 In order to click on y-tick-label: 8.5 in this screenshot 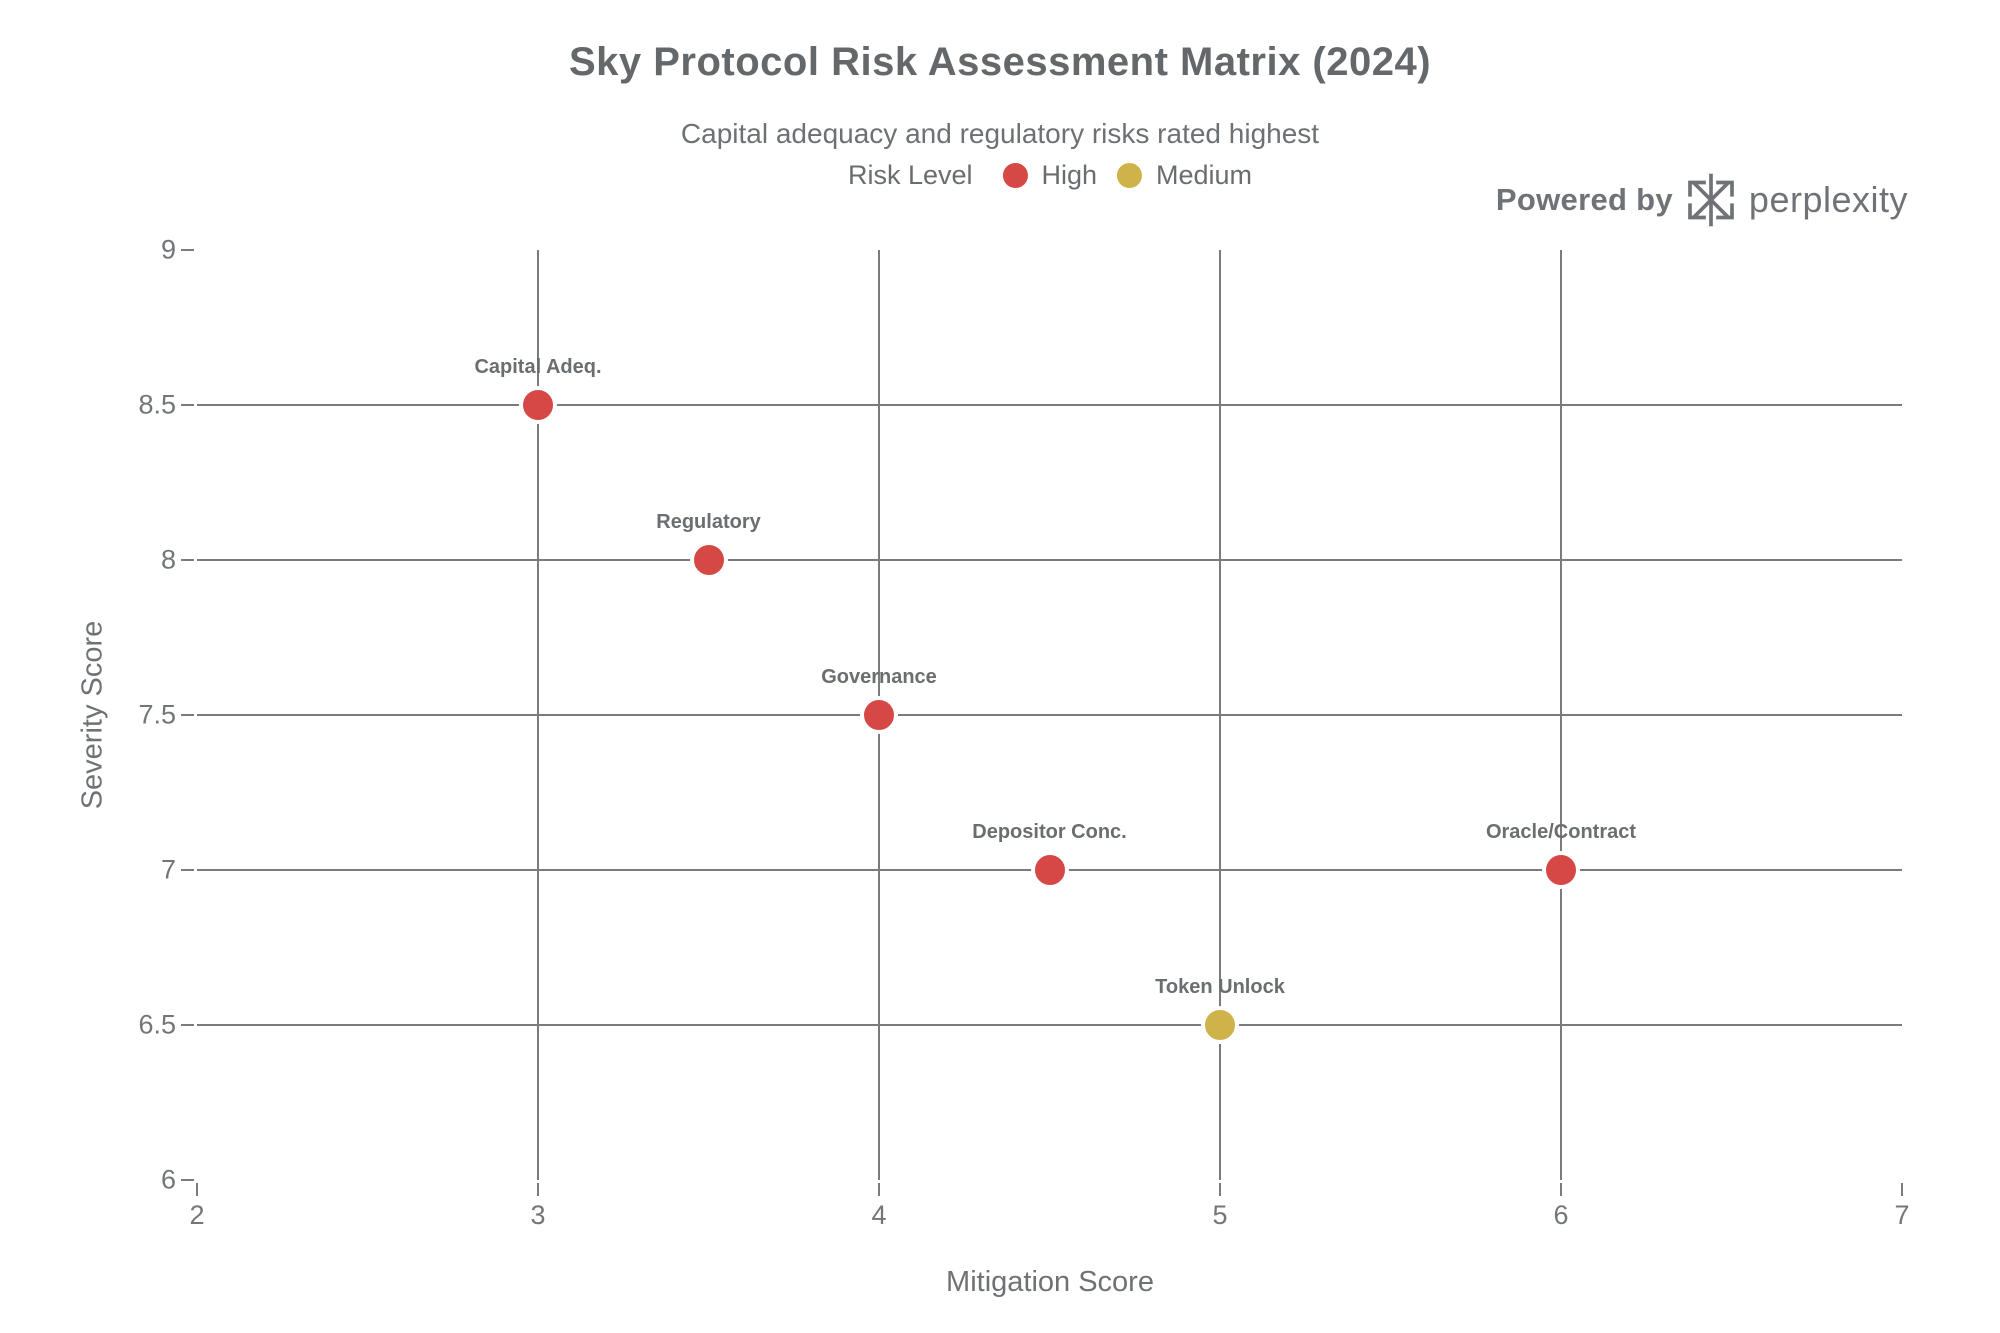, I will do `click(157, 404)`.